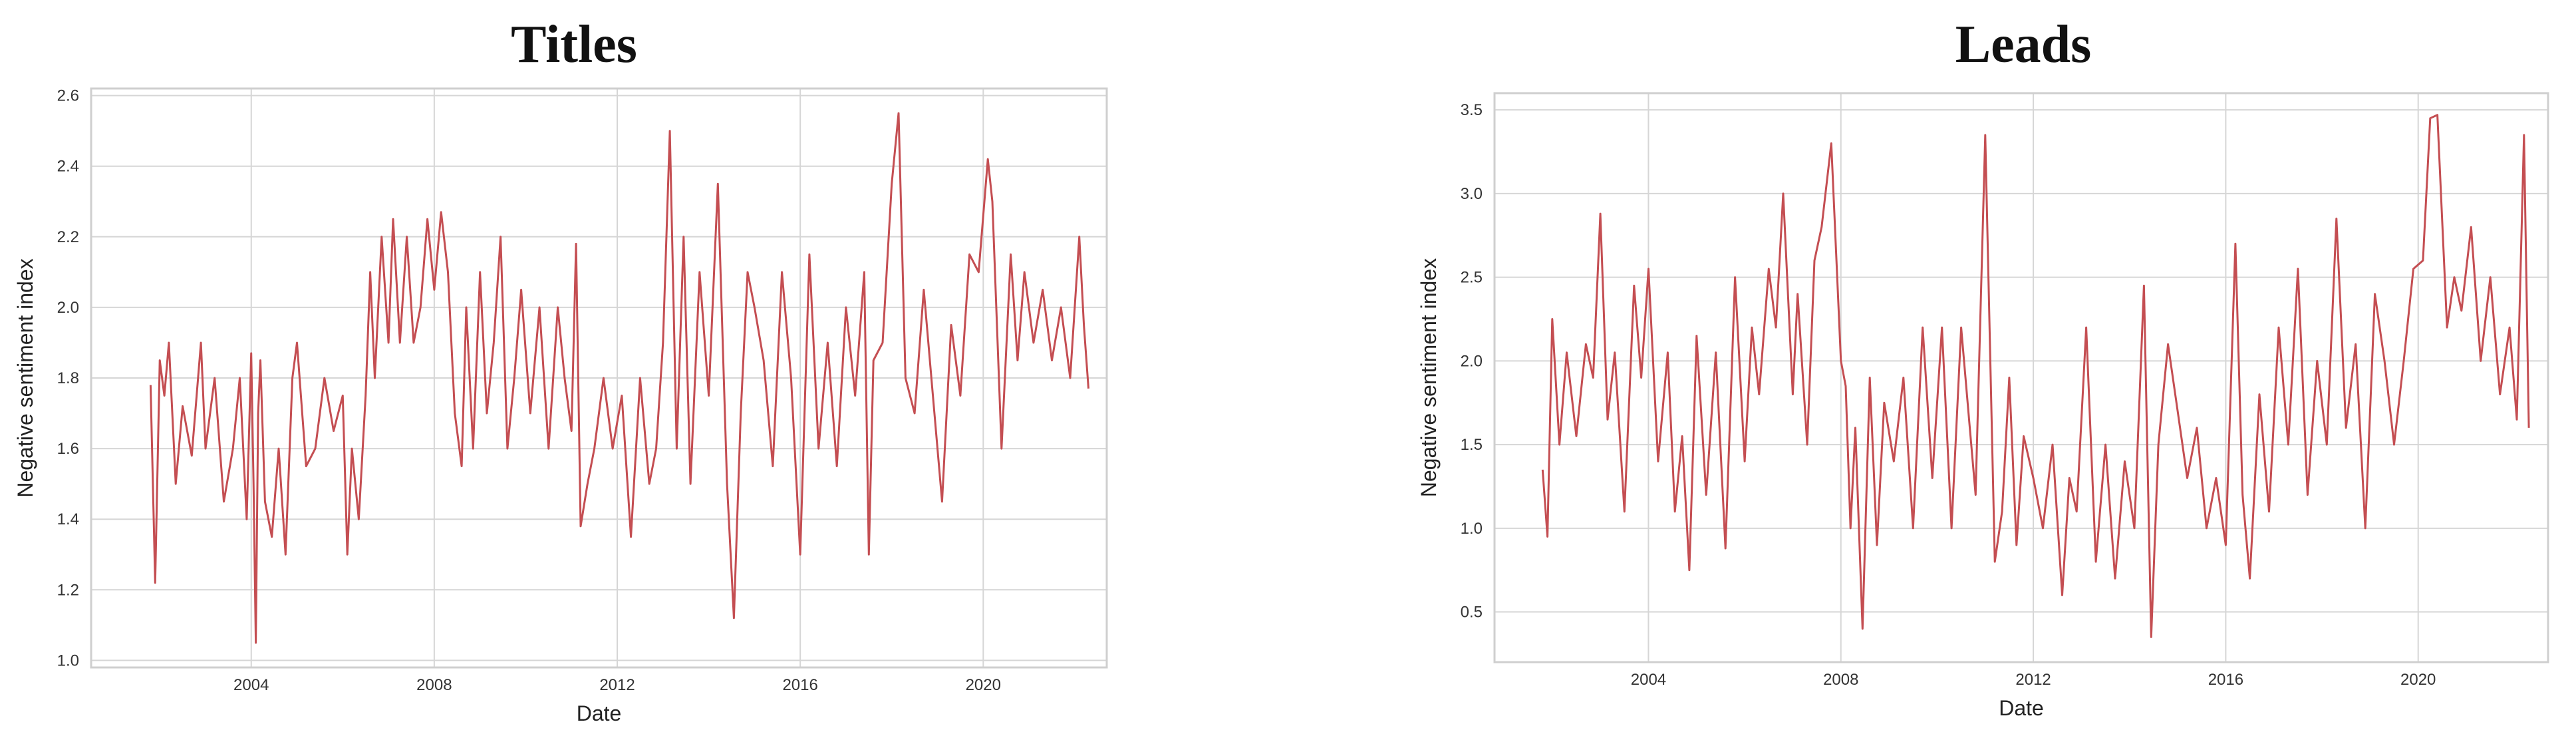 This screenshot has height=738, width=2576. What do you see at coordinates (68, 308) in the screenshot?
I see `titles-y-tick-label: 2.0` at bounding box center [68, 308].